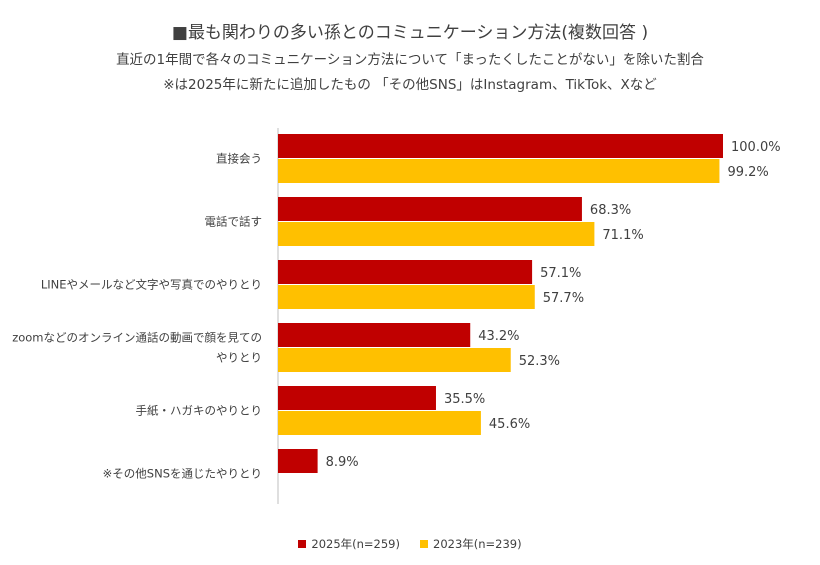 This screenshot has width=820, height=565. I want to click on legend-label-2023: 2023年(n=239), so click(477, 544).